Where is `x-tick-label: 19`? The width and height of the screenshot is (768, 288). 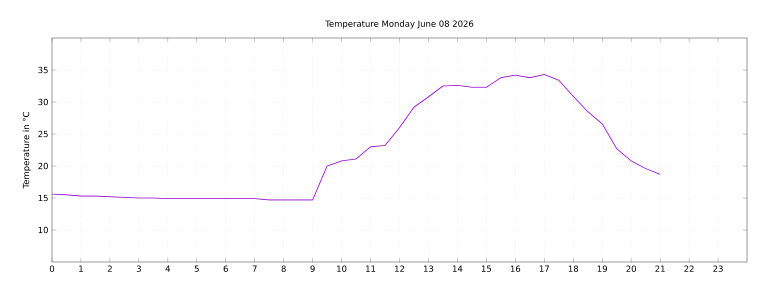 x-tick-label: 19 is located at coordinates (603, 269).